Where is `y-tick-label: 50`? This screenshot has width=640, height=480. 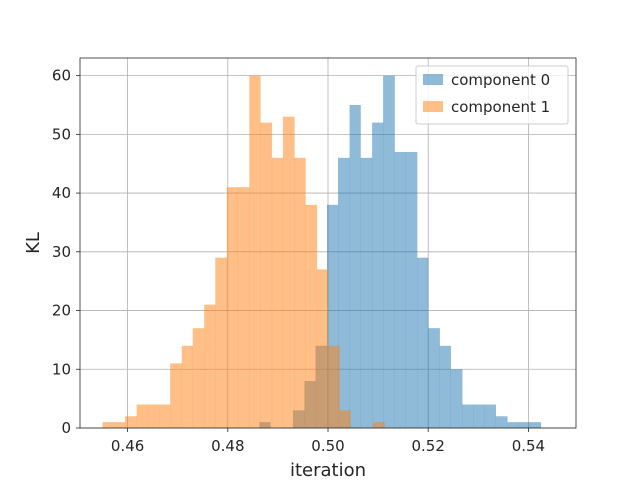 y-tick-label: 50 is located at coordinates (61, 134).